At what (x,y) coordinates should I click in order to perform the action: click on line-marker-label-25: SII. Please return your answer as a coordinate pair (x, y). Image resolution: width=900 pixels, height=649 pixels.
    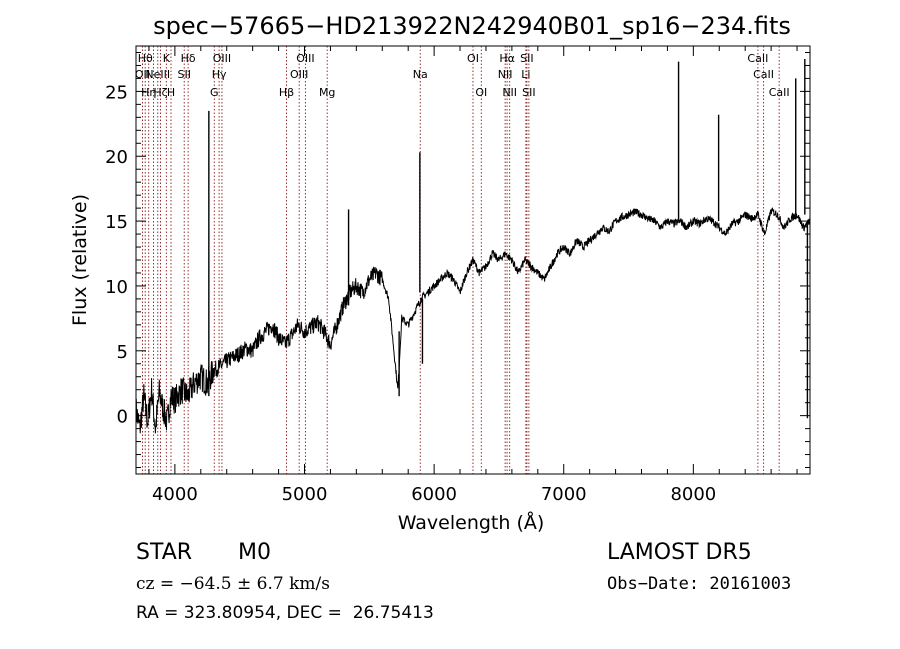
    Looking at the image, I should click on (528, 92).